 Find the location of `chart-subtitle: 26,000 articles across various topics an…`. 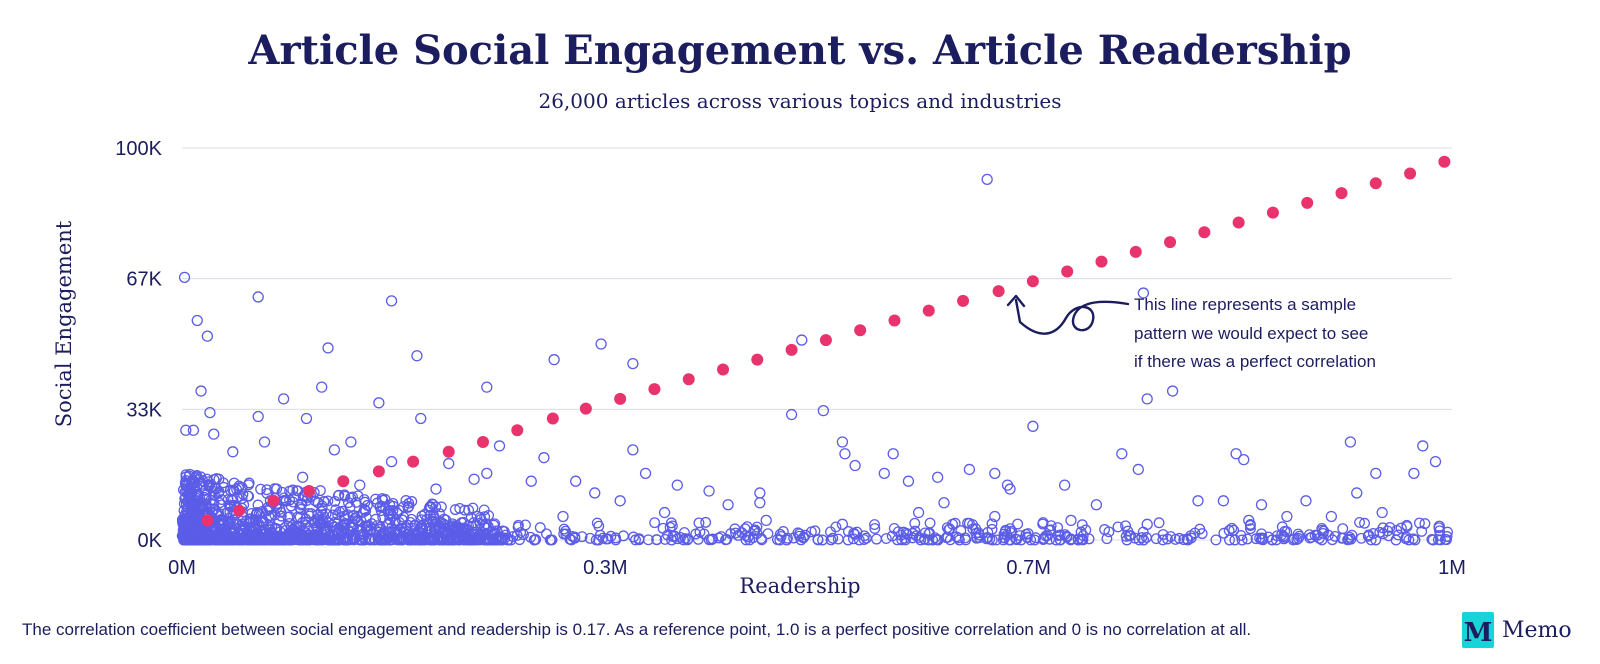

chart-subtitle: 26,000 articles across various topics an… is located at coordinates (799, 101).